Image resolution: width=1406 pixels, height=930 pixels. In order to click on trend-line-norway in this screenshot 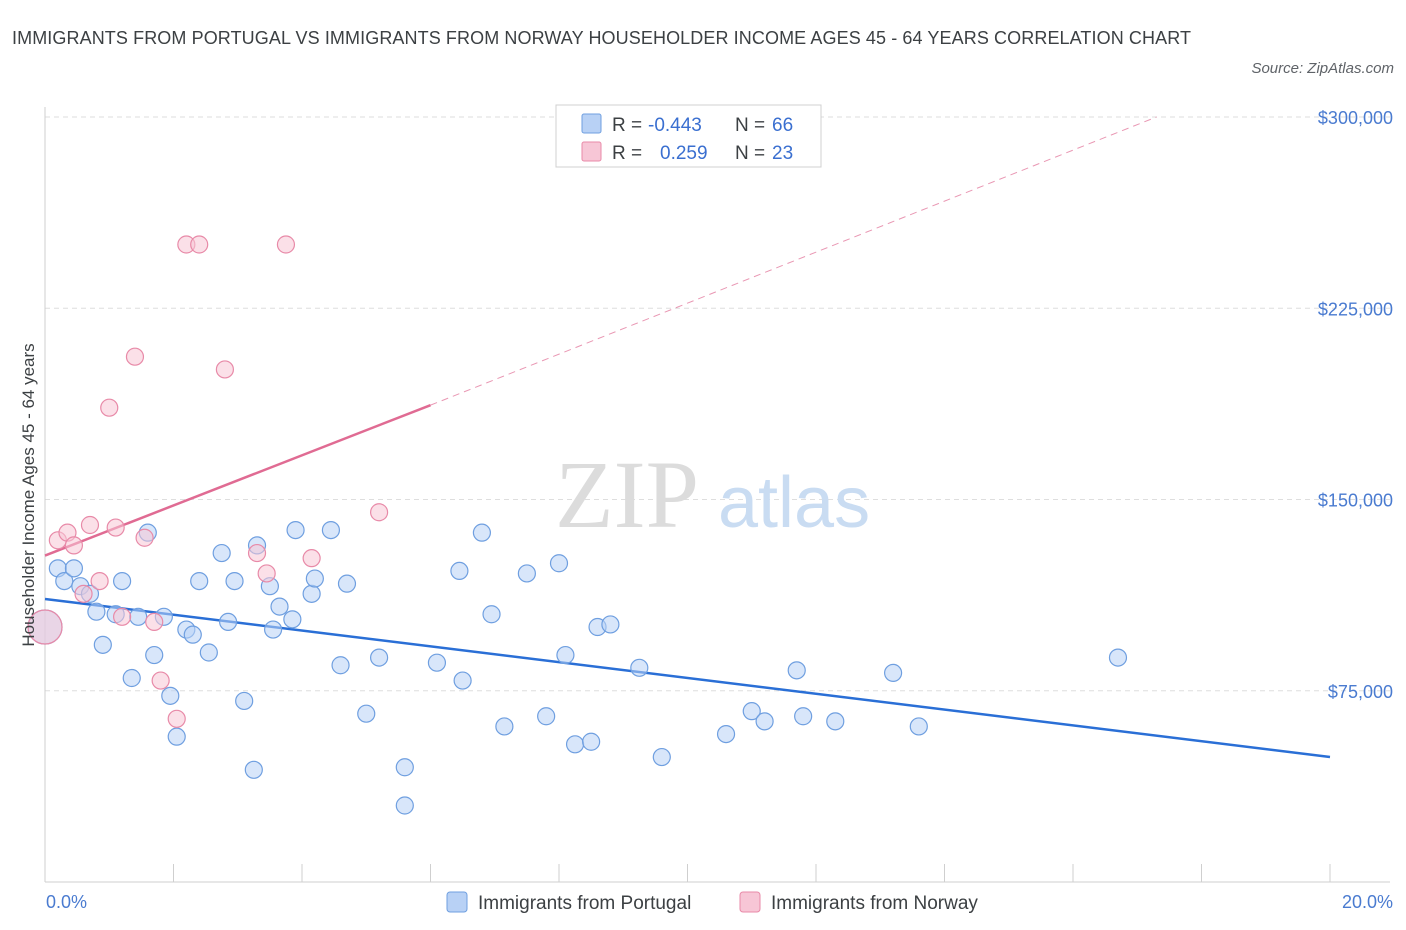, I will do `click(237, 480)`.